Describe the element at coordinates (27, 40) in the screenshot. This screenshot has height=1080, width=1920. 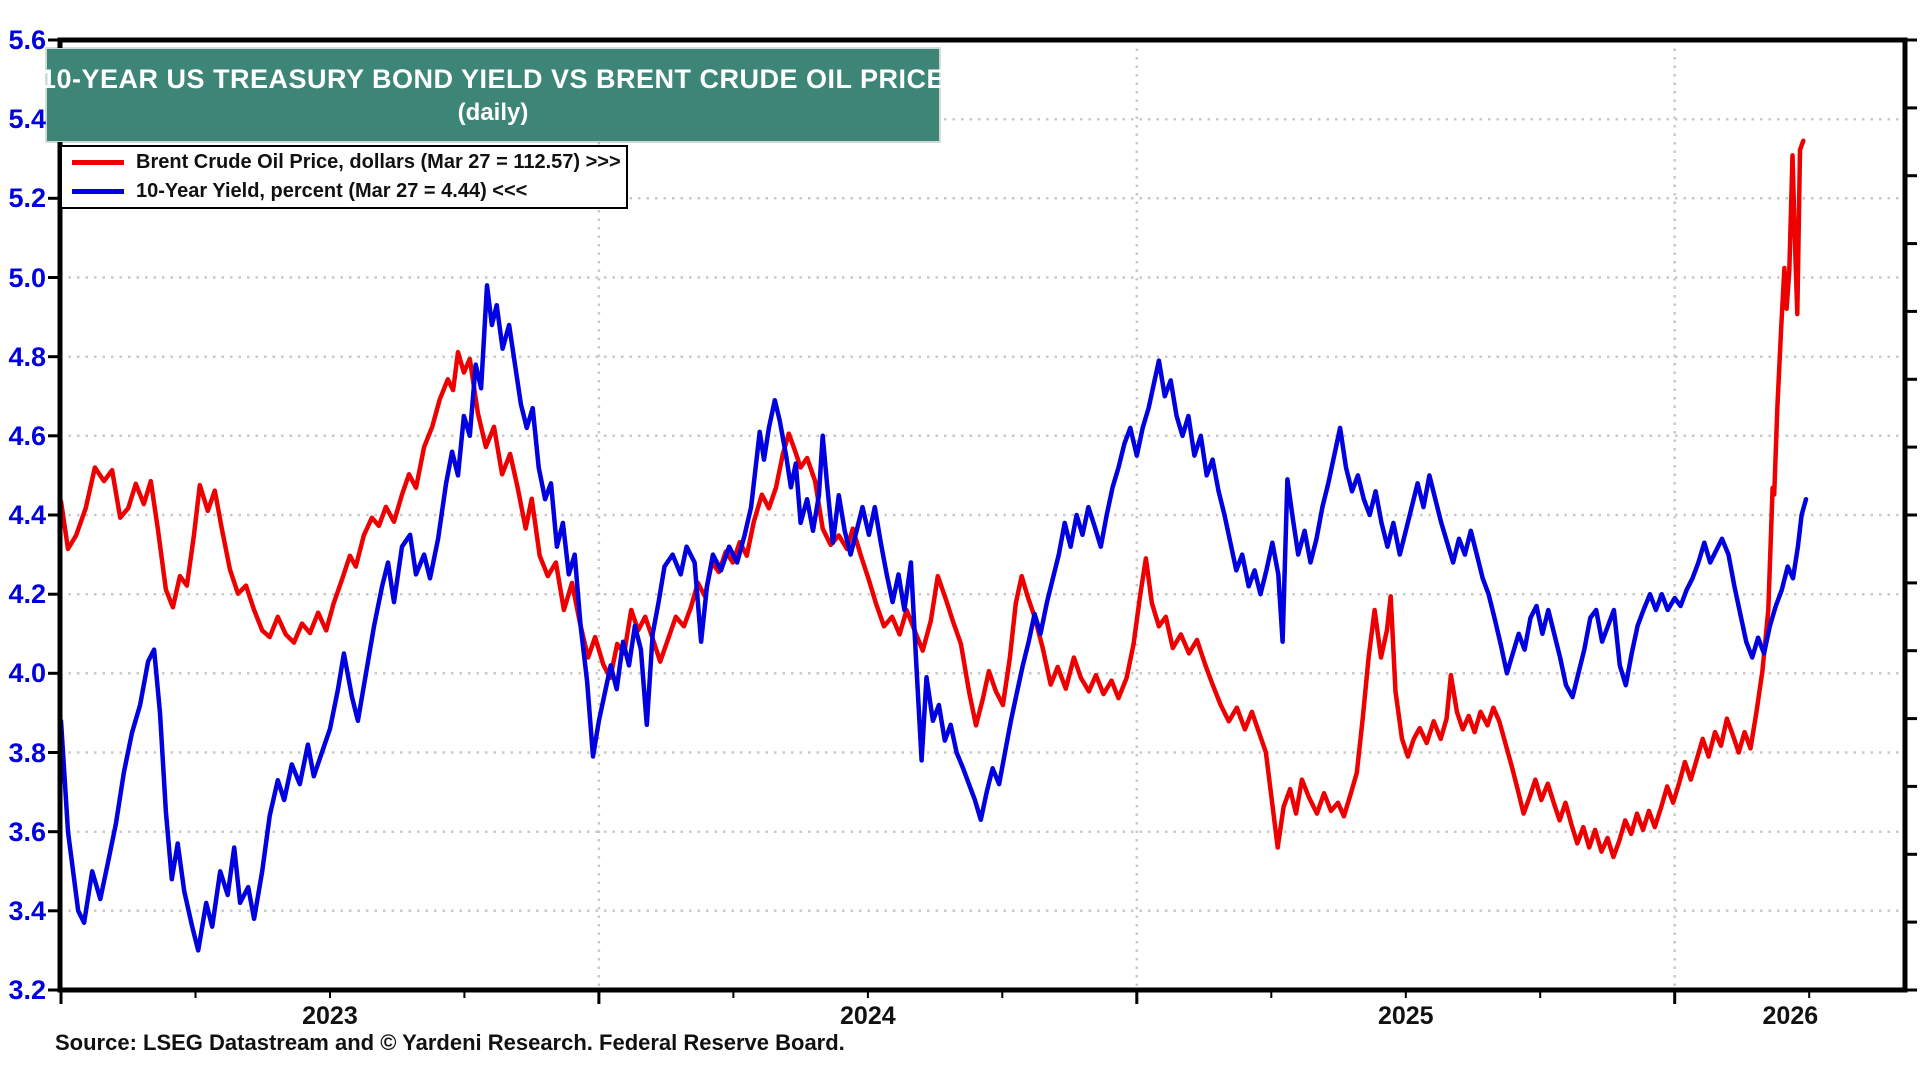
I see `left-axis-label: 5.6` at that location.